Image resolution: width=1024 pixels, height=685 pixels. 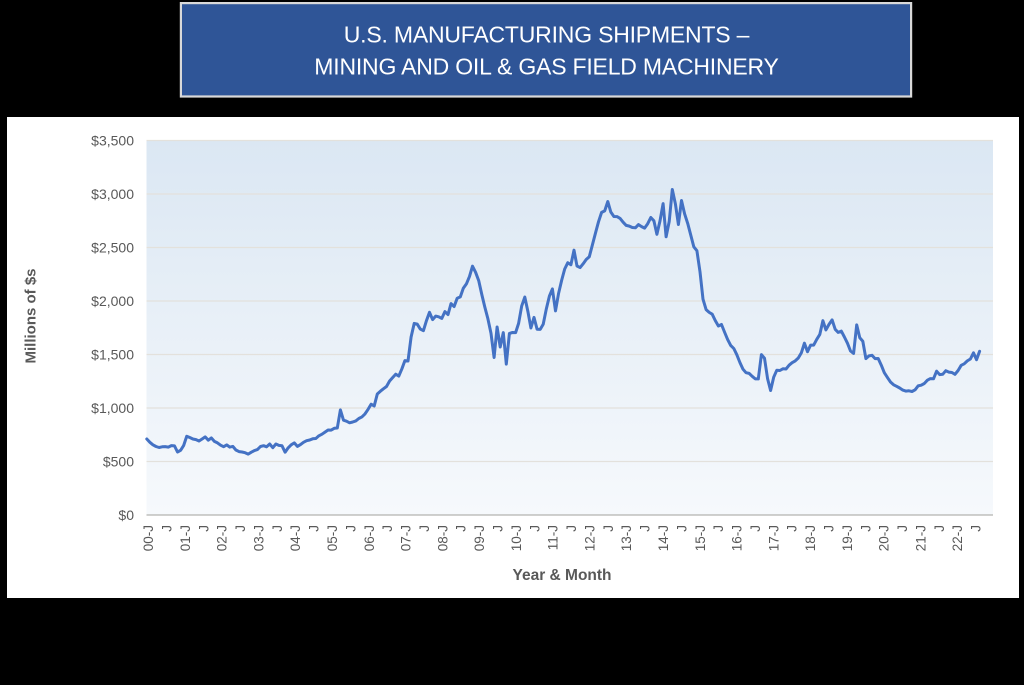 What do you see at coordinates (295, 538) in the screenshot?
I see `svg-text: 04-J` at bounding box center [295, 538].